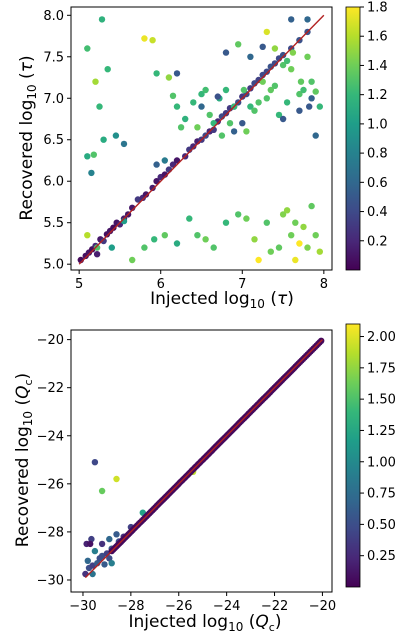  I want to click on colorbar-tick-label: 0.2, so click(377, 241).